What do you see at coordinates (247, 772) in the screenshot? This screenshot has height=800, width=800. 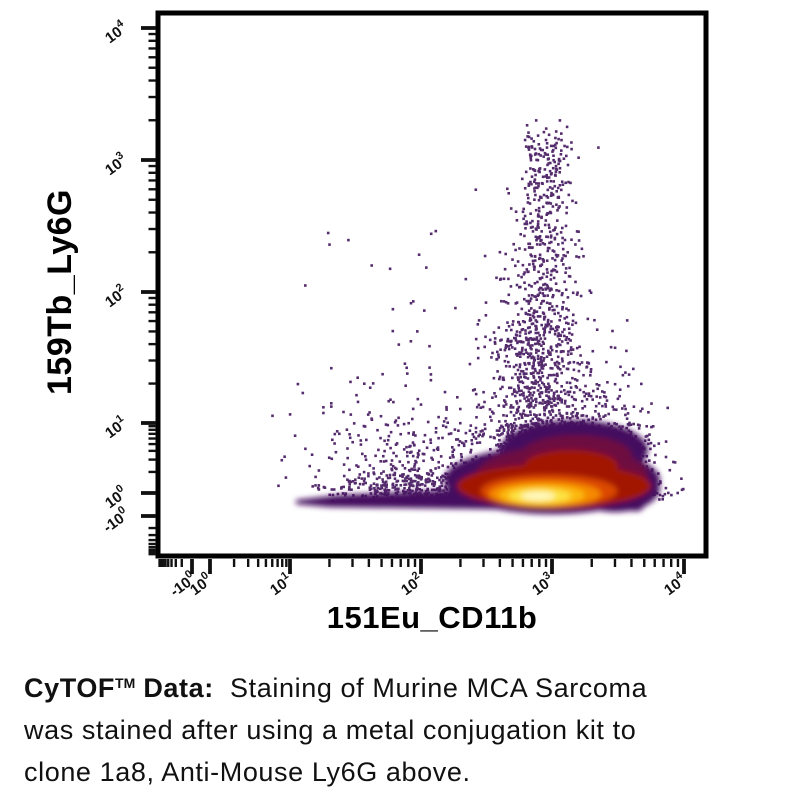 I see `caption-line3: clone 1a8, Anti-Mouse Ly6G above.` at bounding box center [247, 772].